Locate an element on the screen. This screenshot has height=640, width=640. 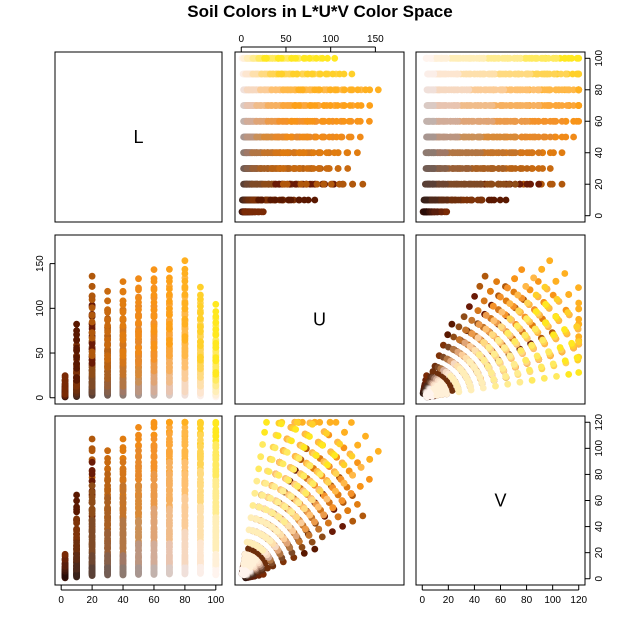
panel-V-vs-L is located at coordinates (140, 500).